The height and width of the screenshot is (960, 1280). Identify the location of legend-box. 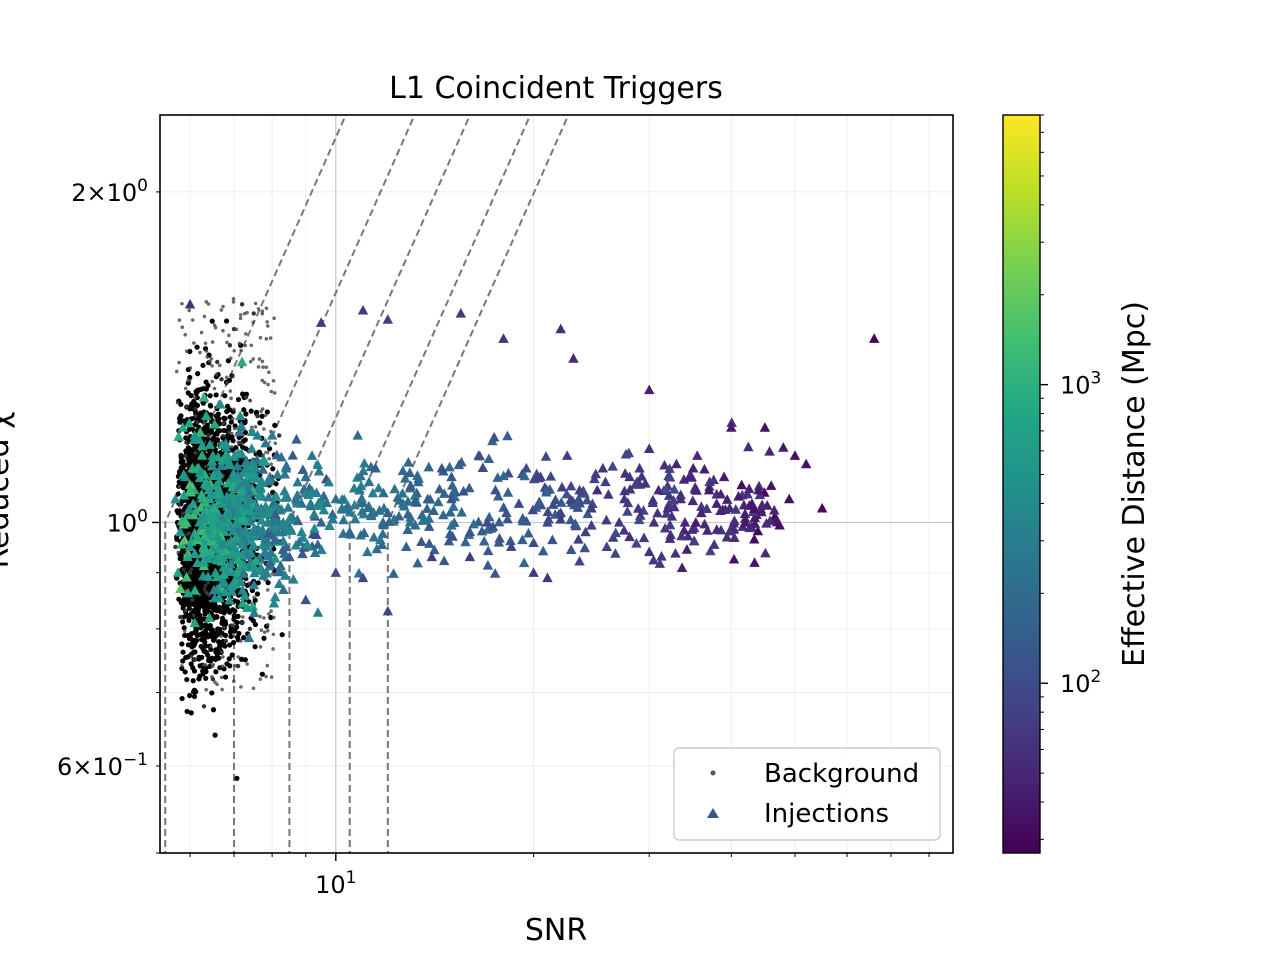
(807, 794).